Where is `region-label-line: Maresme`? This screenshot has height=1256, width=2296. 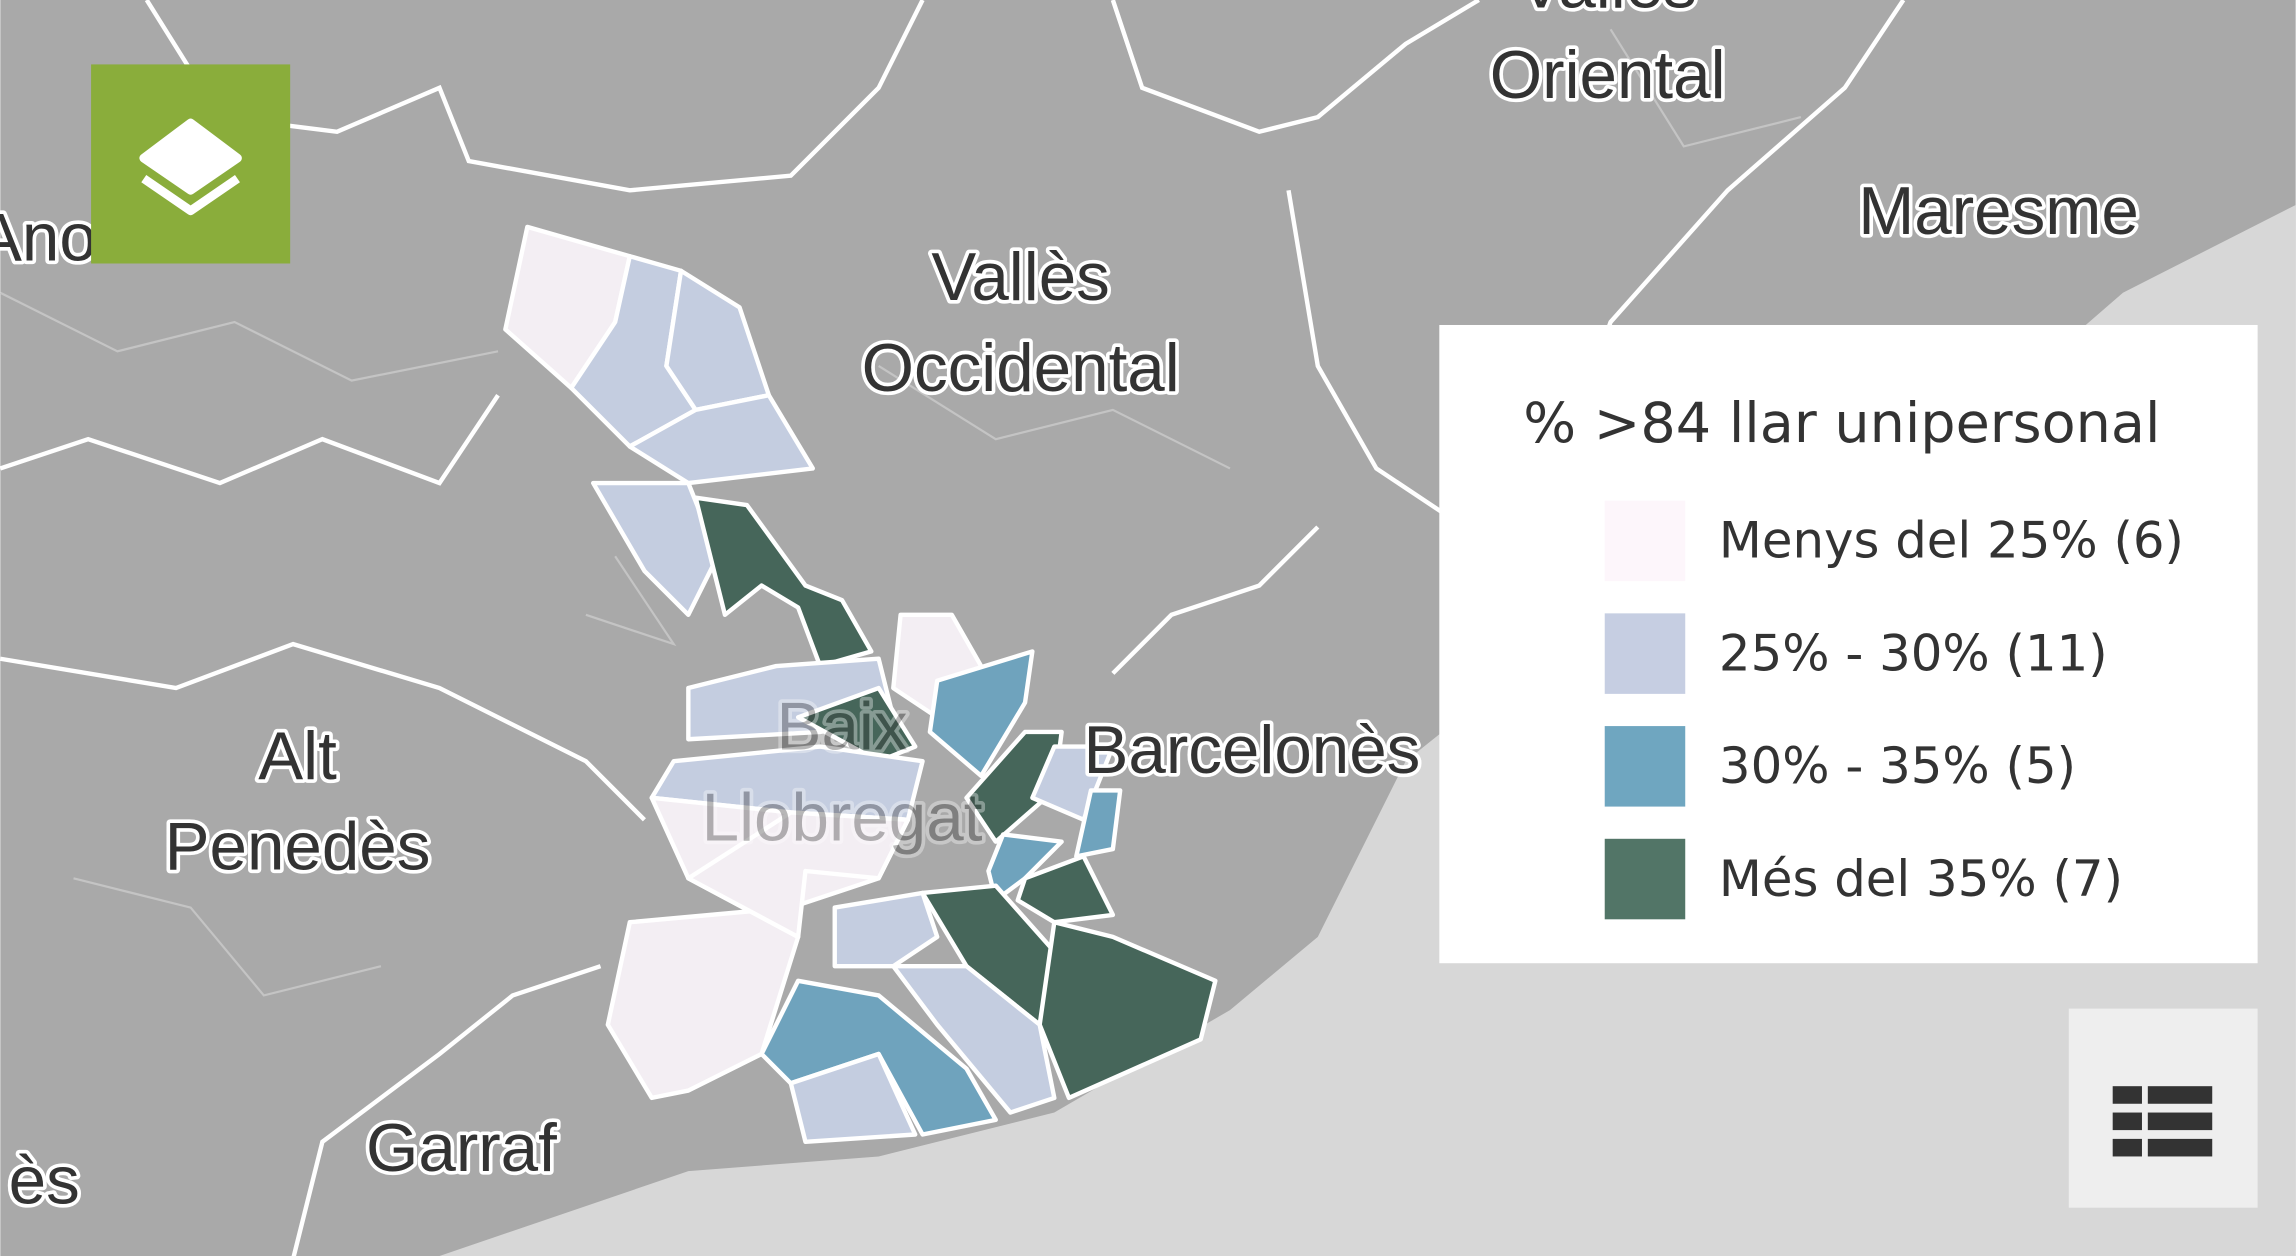 region-label-line: Maresme is located at coordinates (1998, 211).